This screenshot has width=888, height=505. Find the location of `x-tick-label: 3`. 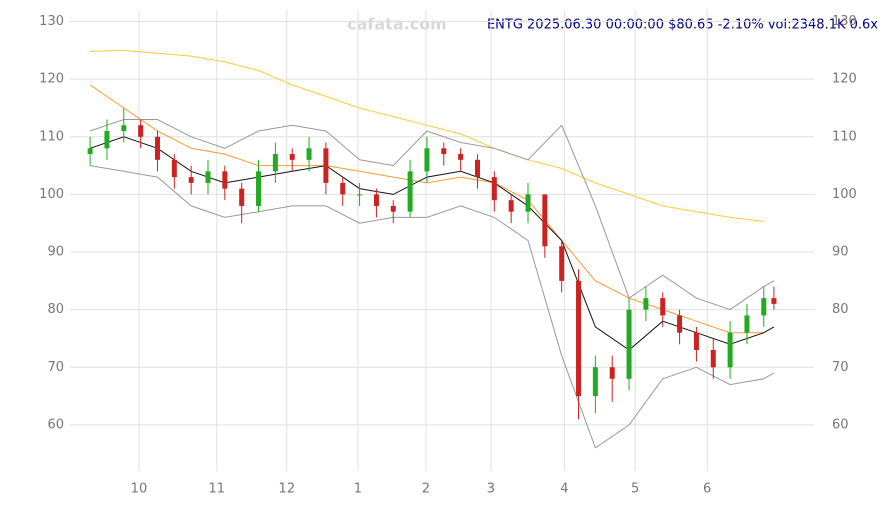

x-tick-label: 3 is located at coordinates (491, 489).